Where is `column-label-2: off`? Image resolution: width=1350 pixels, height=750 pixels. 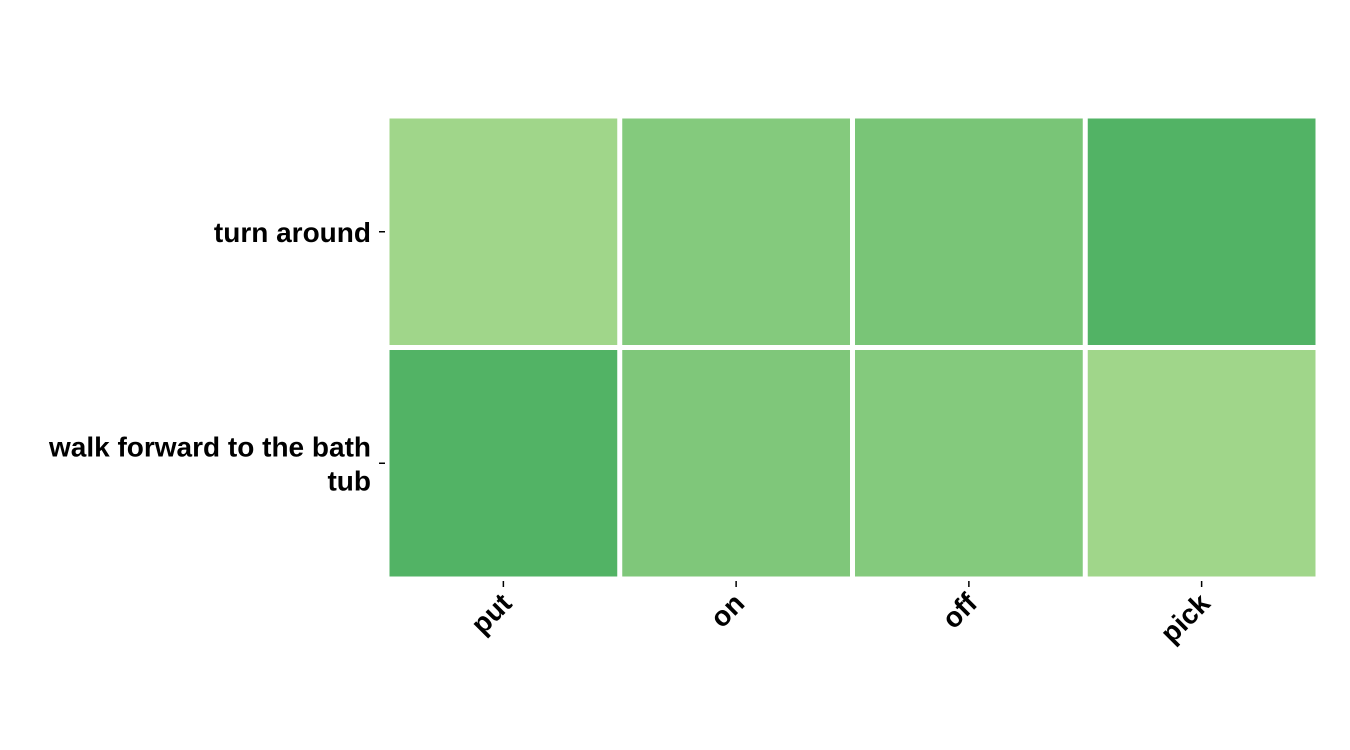 column-label-2: off is located at coordinates (960, 611).